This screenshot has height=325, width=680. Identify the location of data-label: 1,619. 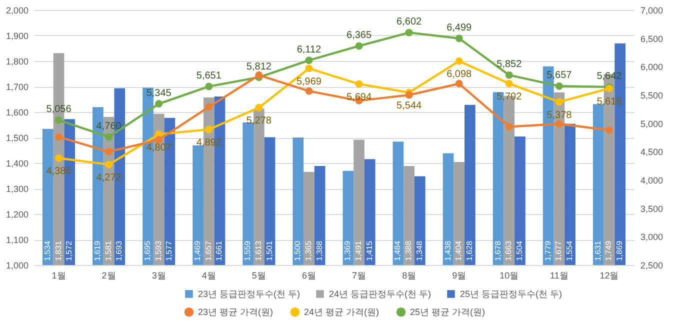
(97, 250).